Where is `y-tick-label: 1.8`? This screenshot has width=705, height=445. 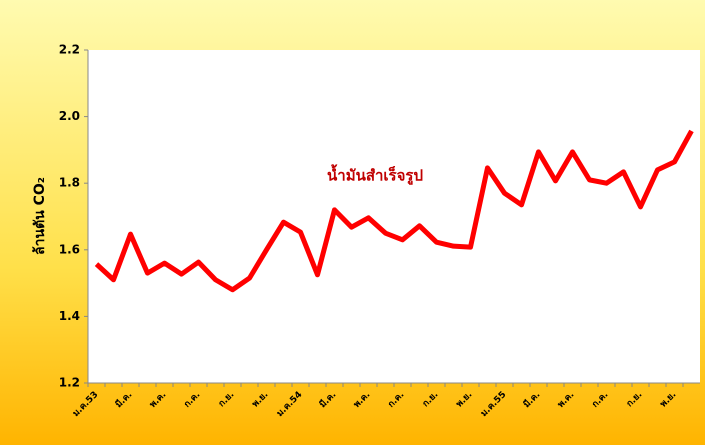
y-tick-label: 1.8 is located at coordinates (69, 183).